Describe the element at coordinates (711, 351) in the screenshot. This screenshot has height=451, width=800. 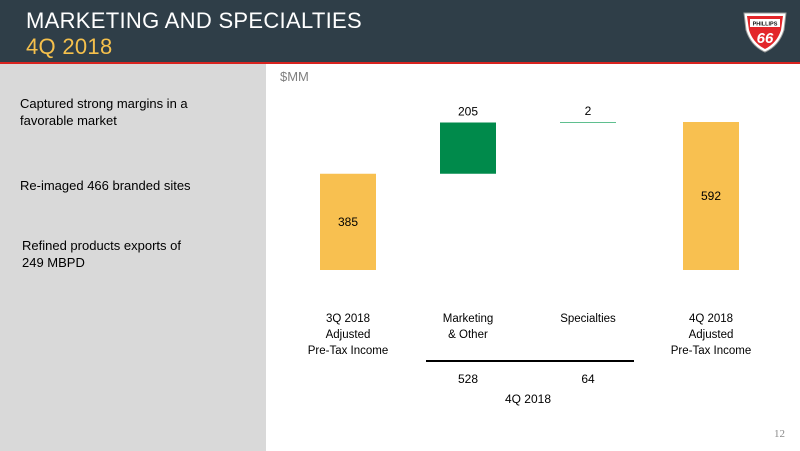
I see `category-label-3-line-2: Pre-Tax Income` at that location.